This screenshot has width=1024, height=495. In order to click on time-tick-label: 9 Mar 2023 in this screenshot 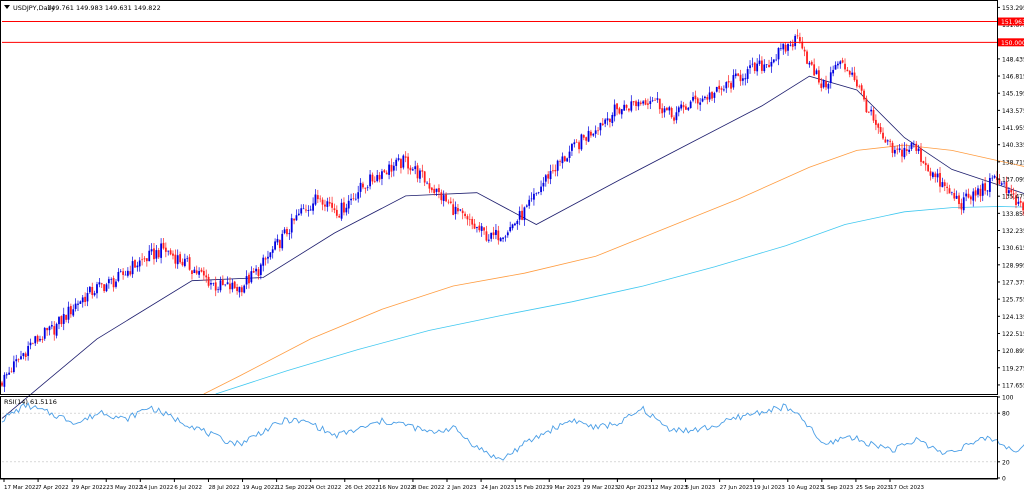, I will do `click(565, 488)`.